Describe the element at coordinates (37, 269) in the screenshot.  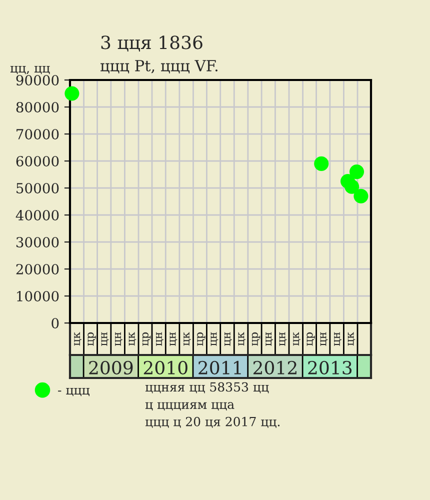
I see `y-tick-label: 20000` at that location.